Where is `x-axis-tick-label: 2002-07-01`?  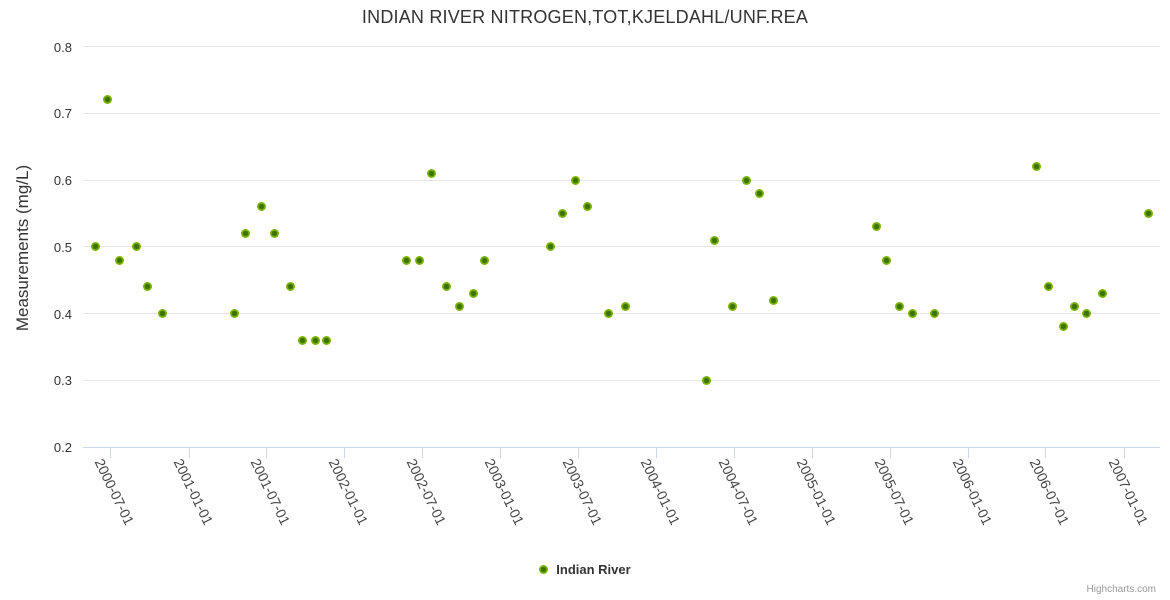
x-axis-tick-label: 2002-07-01 is located at coordinates (426, 492).